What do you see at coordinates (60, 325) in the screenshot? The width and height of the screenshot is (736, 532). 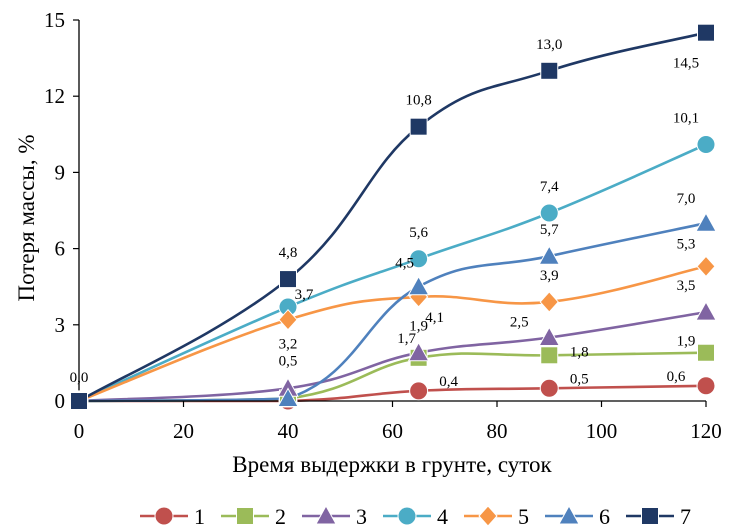 I see `y-tick-label: 3` at bounding box center [60, 325].